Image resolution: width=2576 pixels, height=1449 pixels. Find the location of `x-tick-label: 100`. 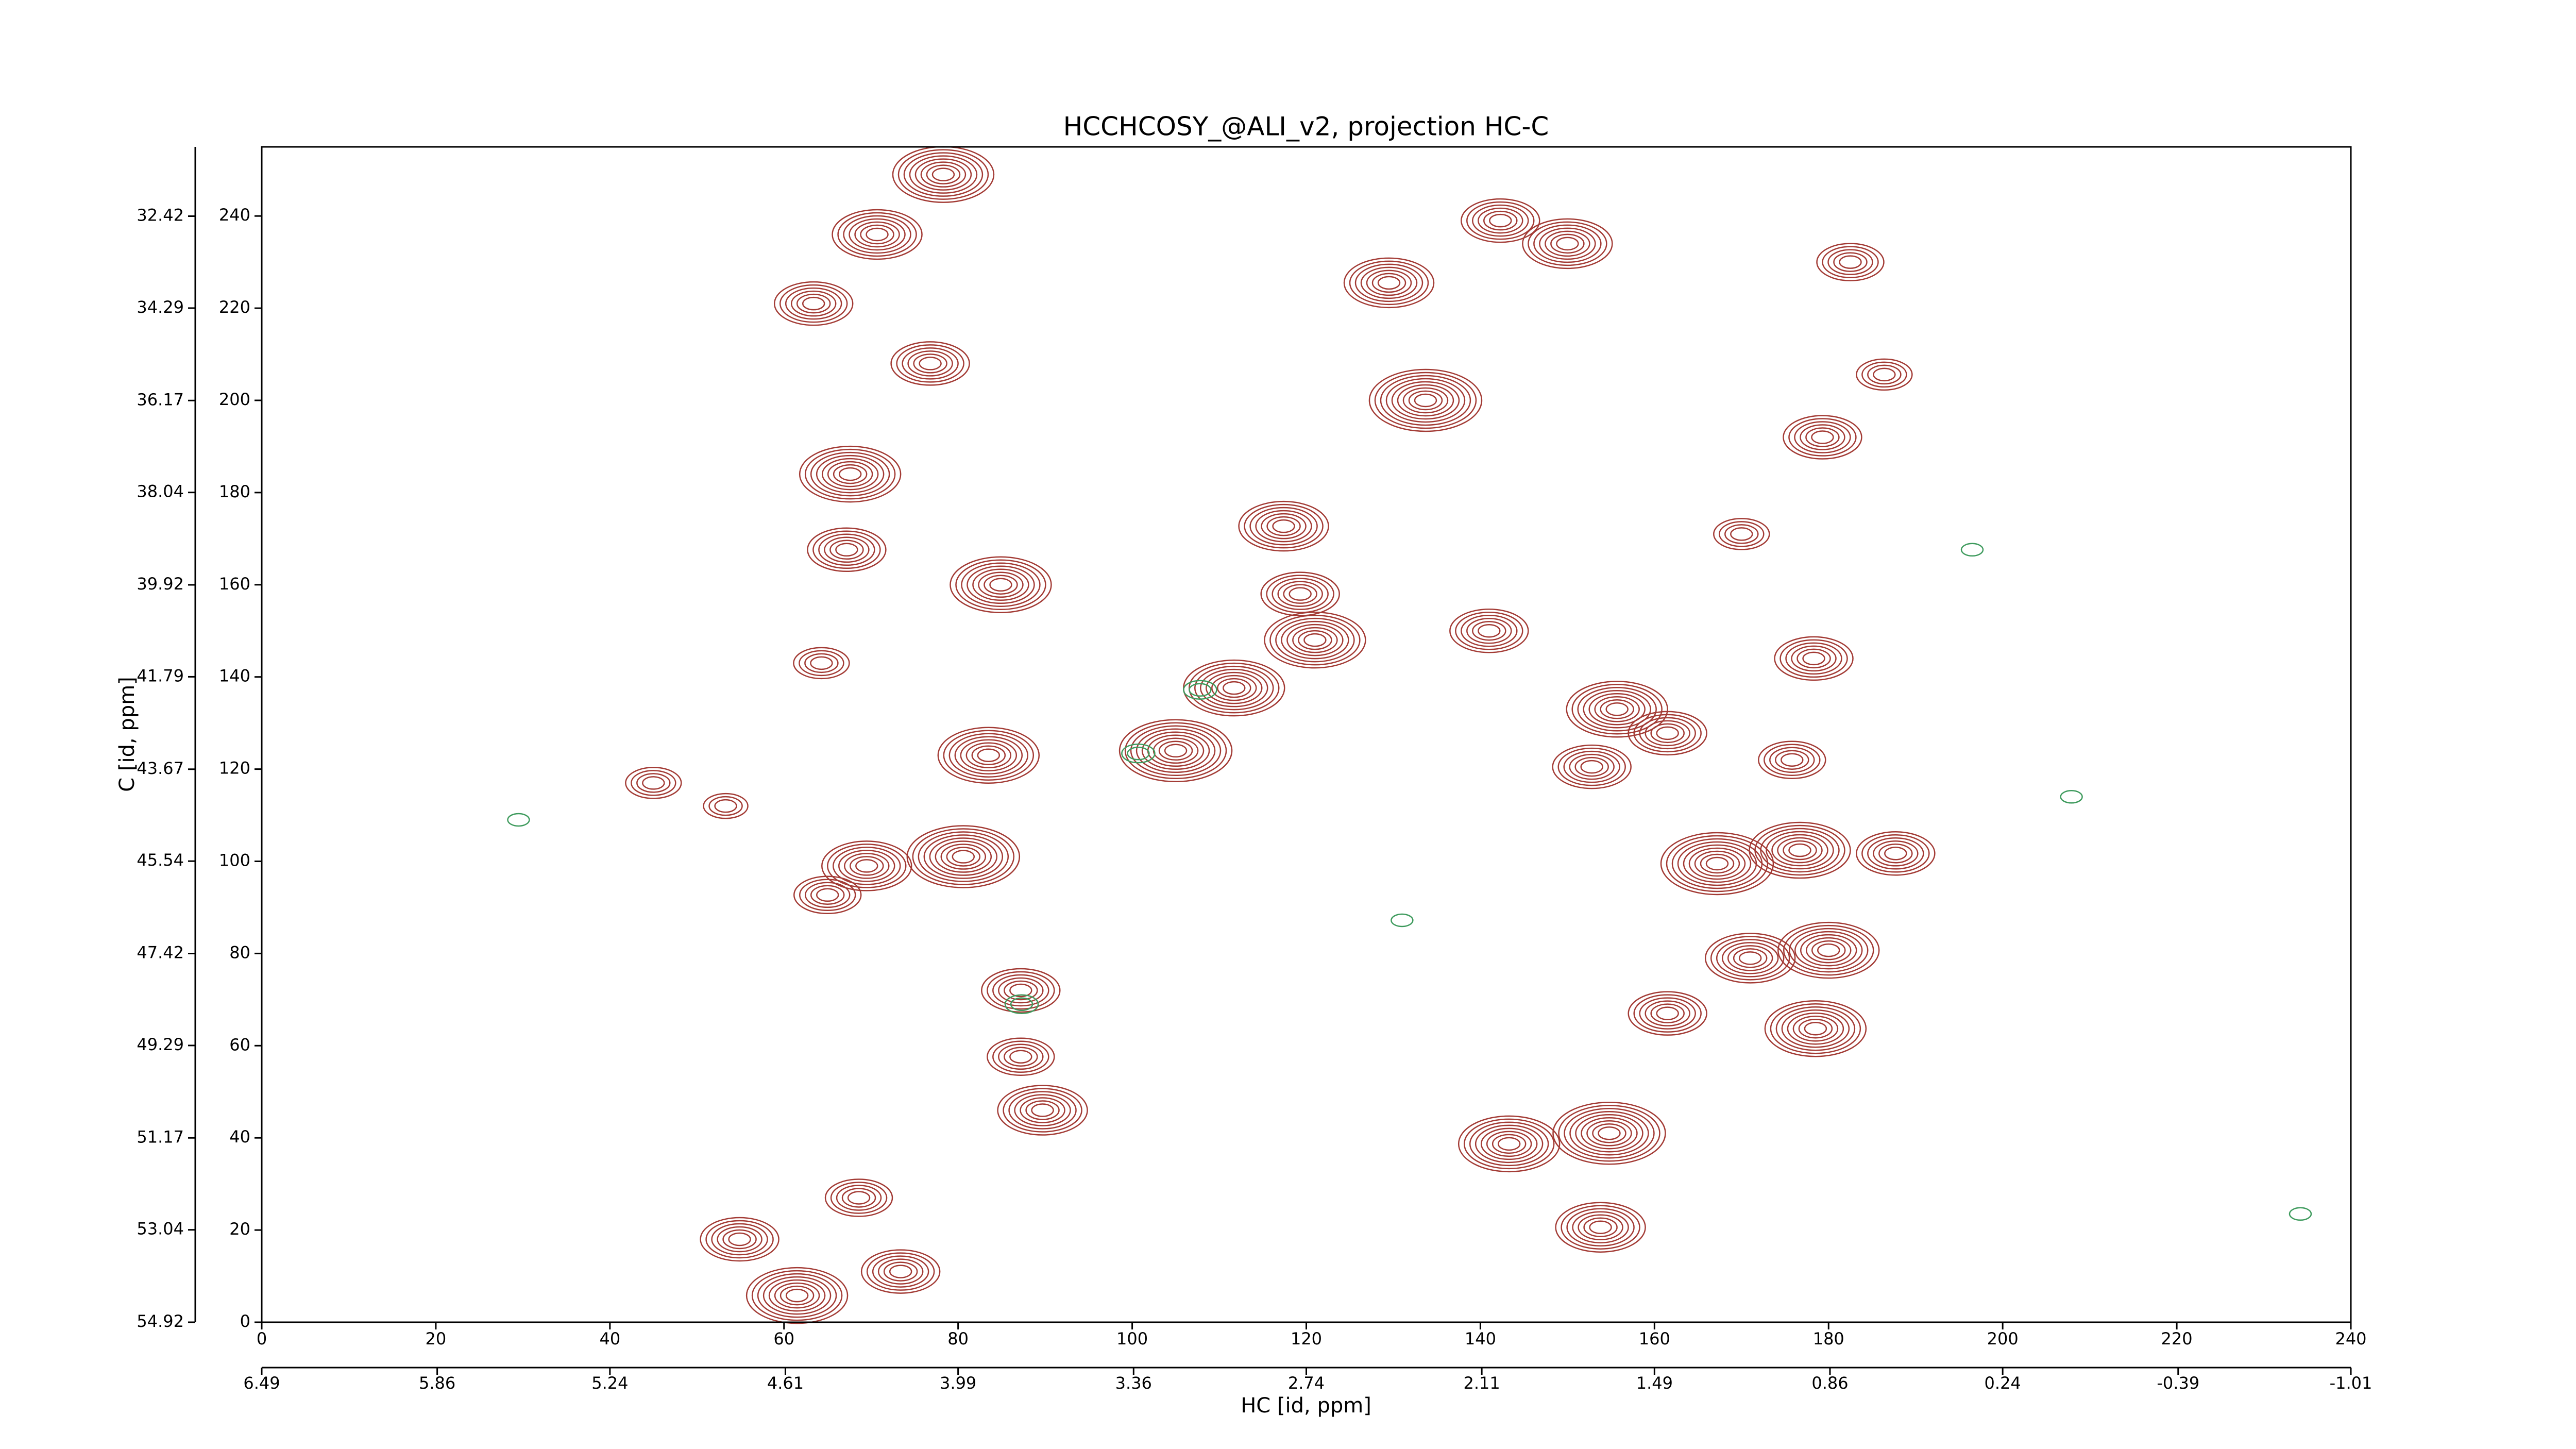

x-tick-label: 100 is located at coordinates (1132, 1339).